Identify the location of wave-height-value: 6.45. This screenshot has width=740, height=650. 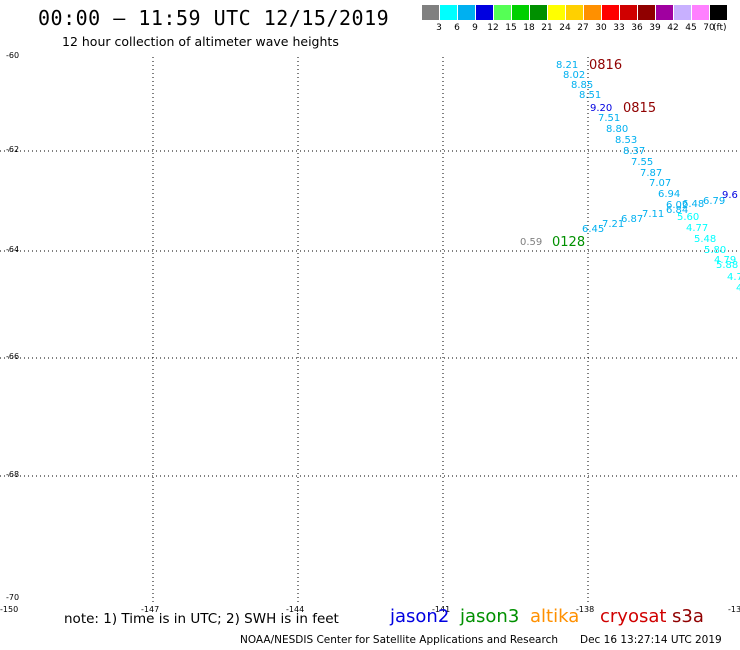
(593, 229).